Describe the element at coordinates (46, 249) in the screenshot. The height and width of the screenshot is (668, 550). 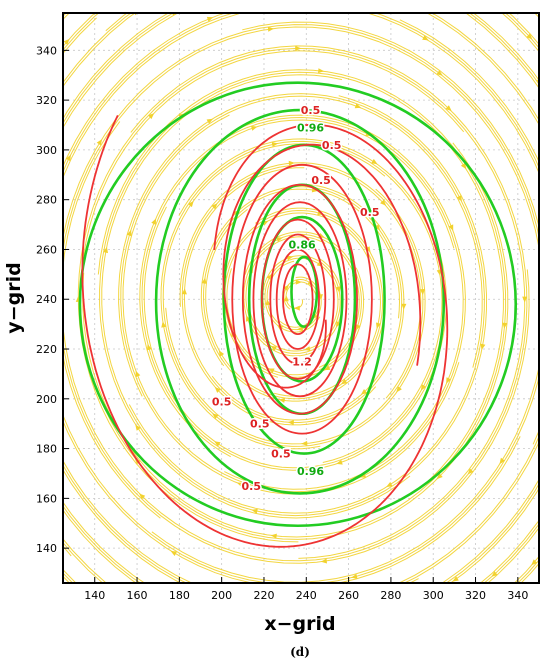
I see `y-tick-label: 260` at that location.